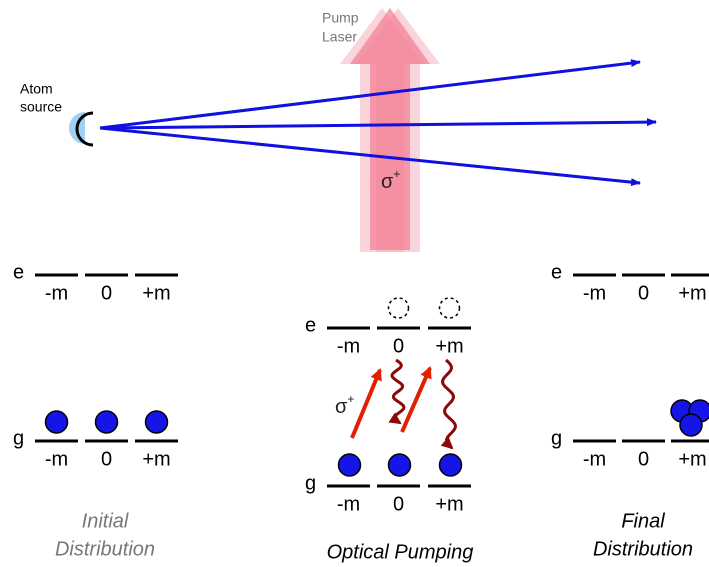 This screenshot has width=709, height=567. What do you see at coordinates (390, 130) in the screenshot?
I see `pump-laser` at bounding box center [390, 130].